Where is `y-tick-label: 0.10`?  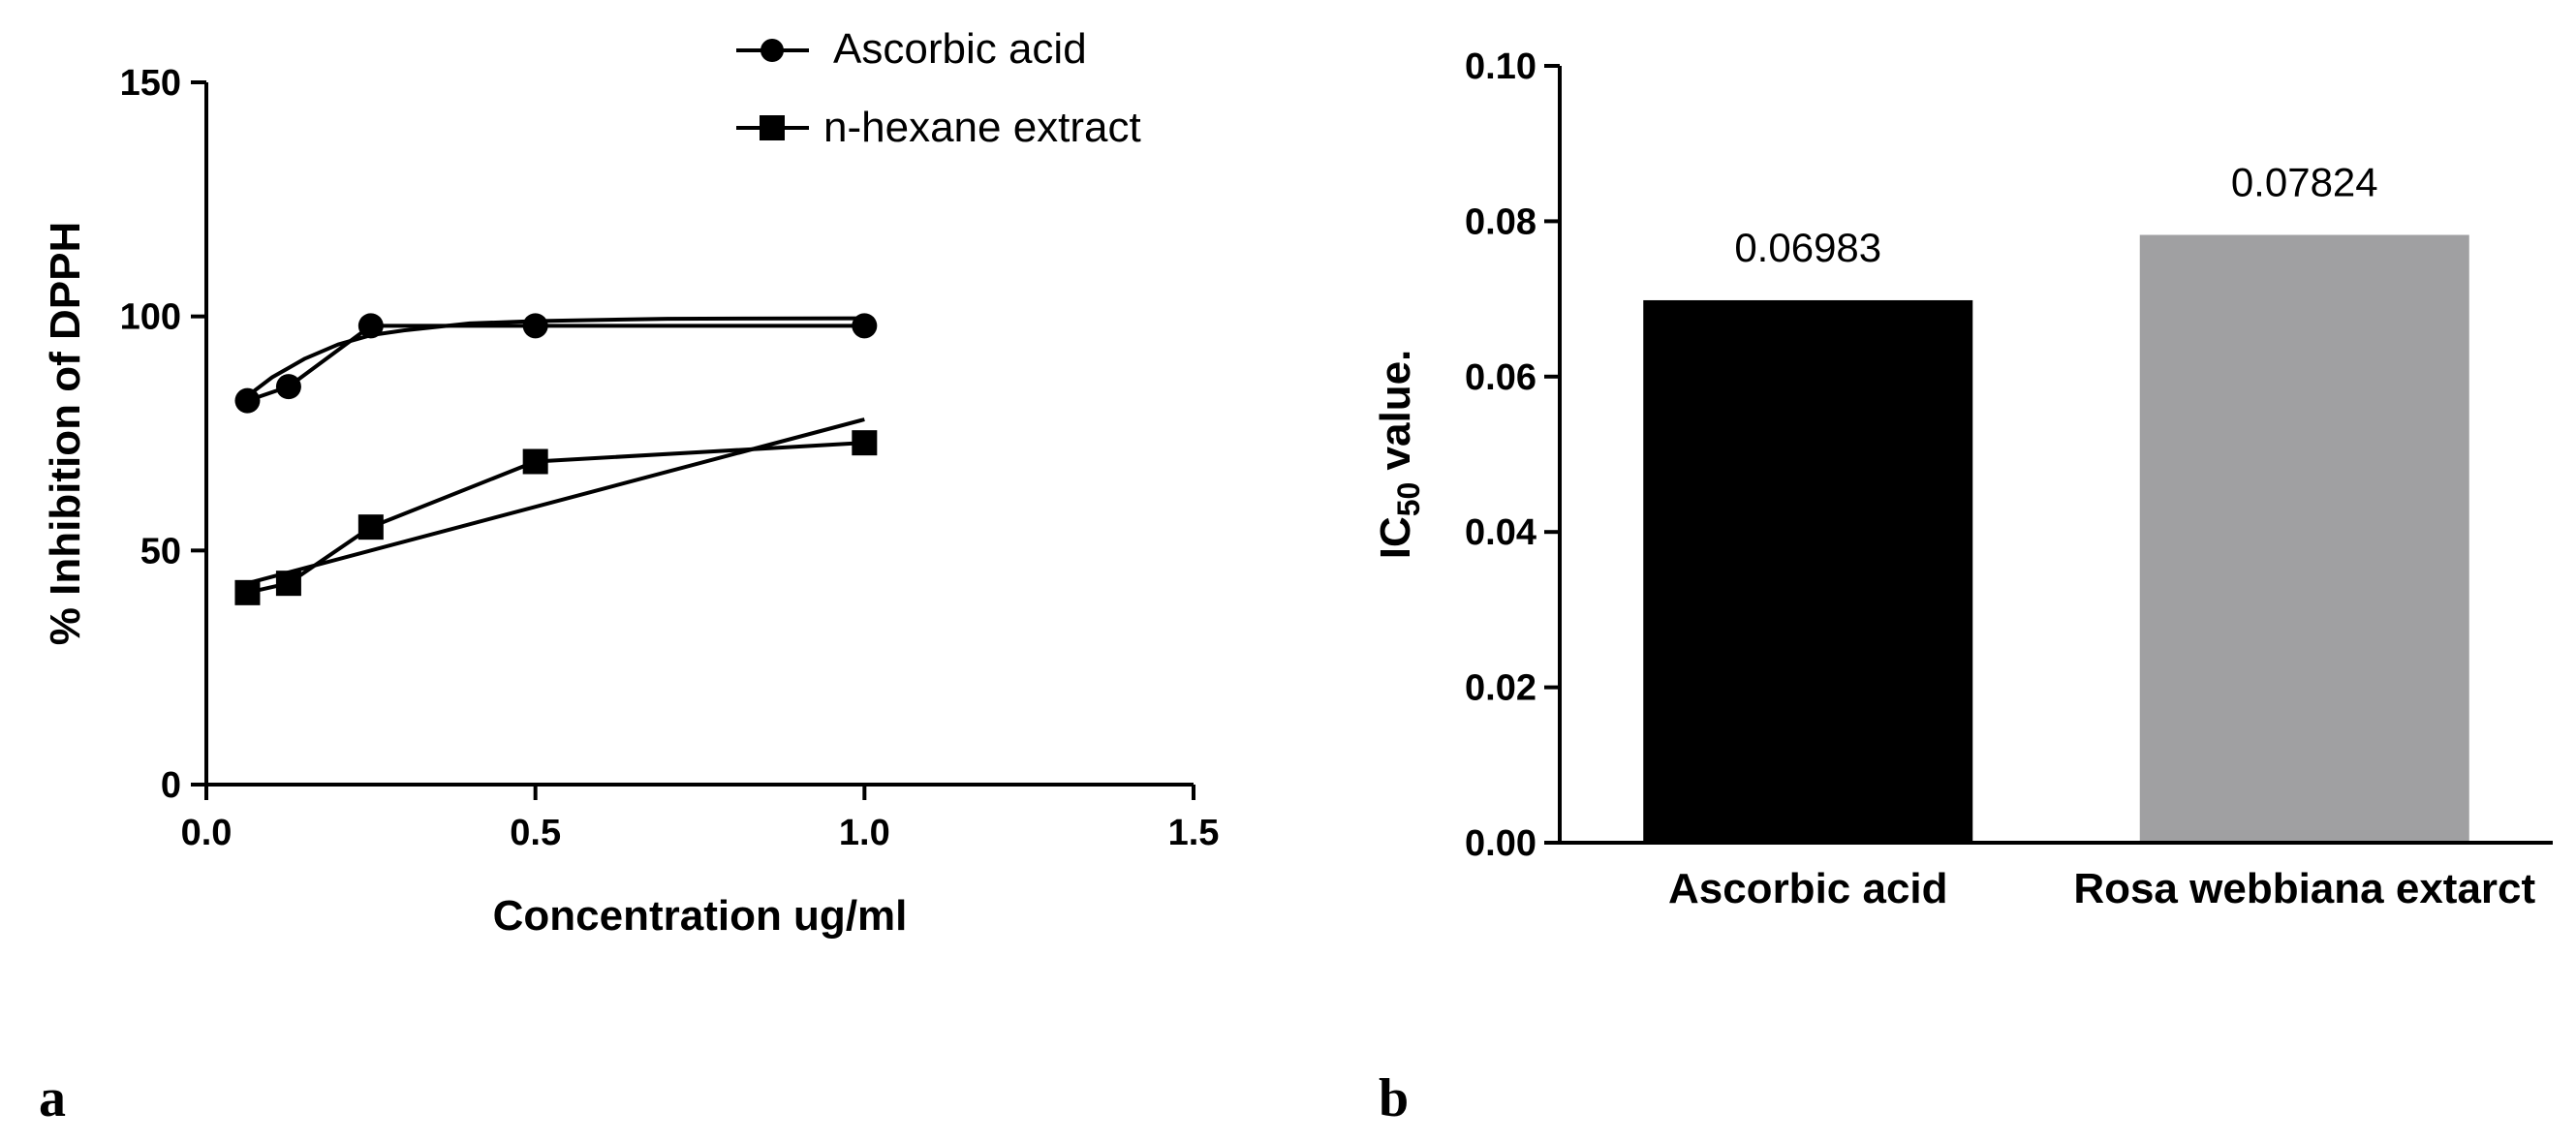
y-tick-label: 0.10 is located at coordinates (1500, 66).